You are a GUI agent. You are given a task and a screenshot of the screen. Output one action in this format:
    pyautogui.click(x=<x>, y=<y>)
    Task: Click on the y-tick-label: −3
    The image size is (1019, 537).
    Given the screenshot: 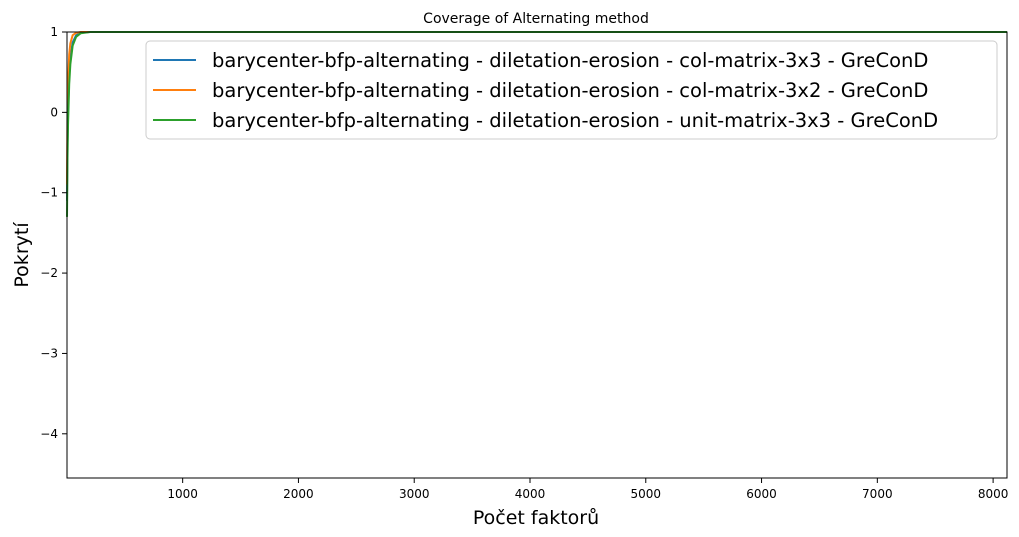 What is the action you would take?
    pyautogui.click(x=49, y=353)
    